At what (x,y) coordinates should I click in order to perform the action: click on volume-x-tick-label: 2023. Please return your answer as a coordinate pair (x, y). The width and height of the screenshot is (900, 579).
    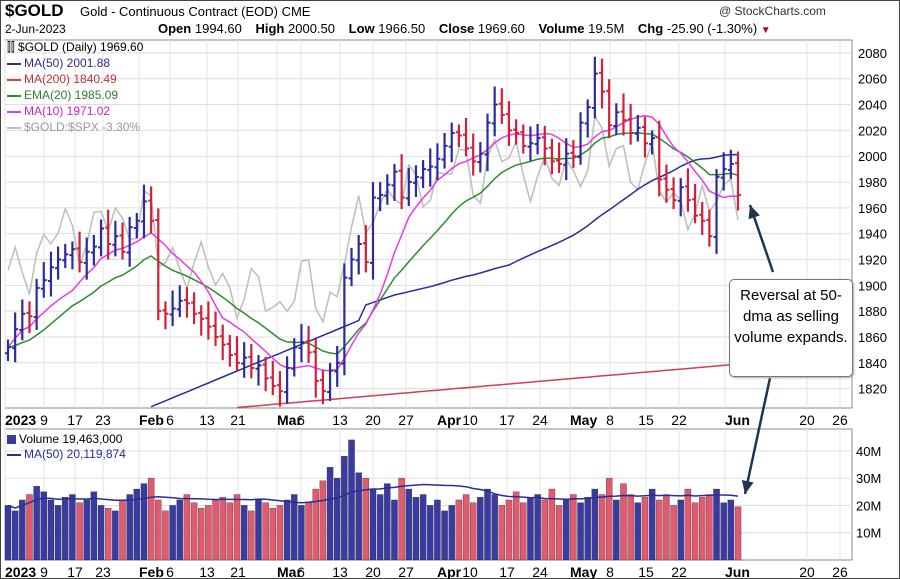
    Looking at the image, I should click on (20, 571).